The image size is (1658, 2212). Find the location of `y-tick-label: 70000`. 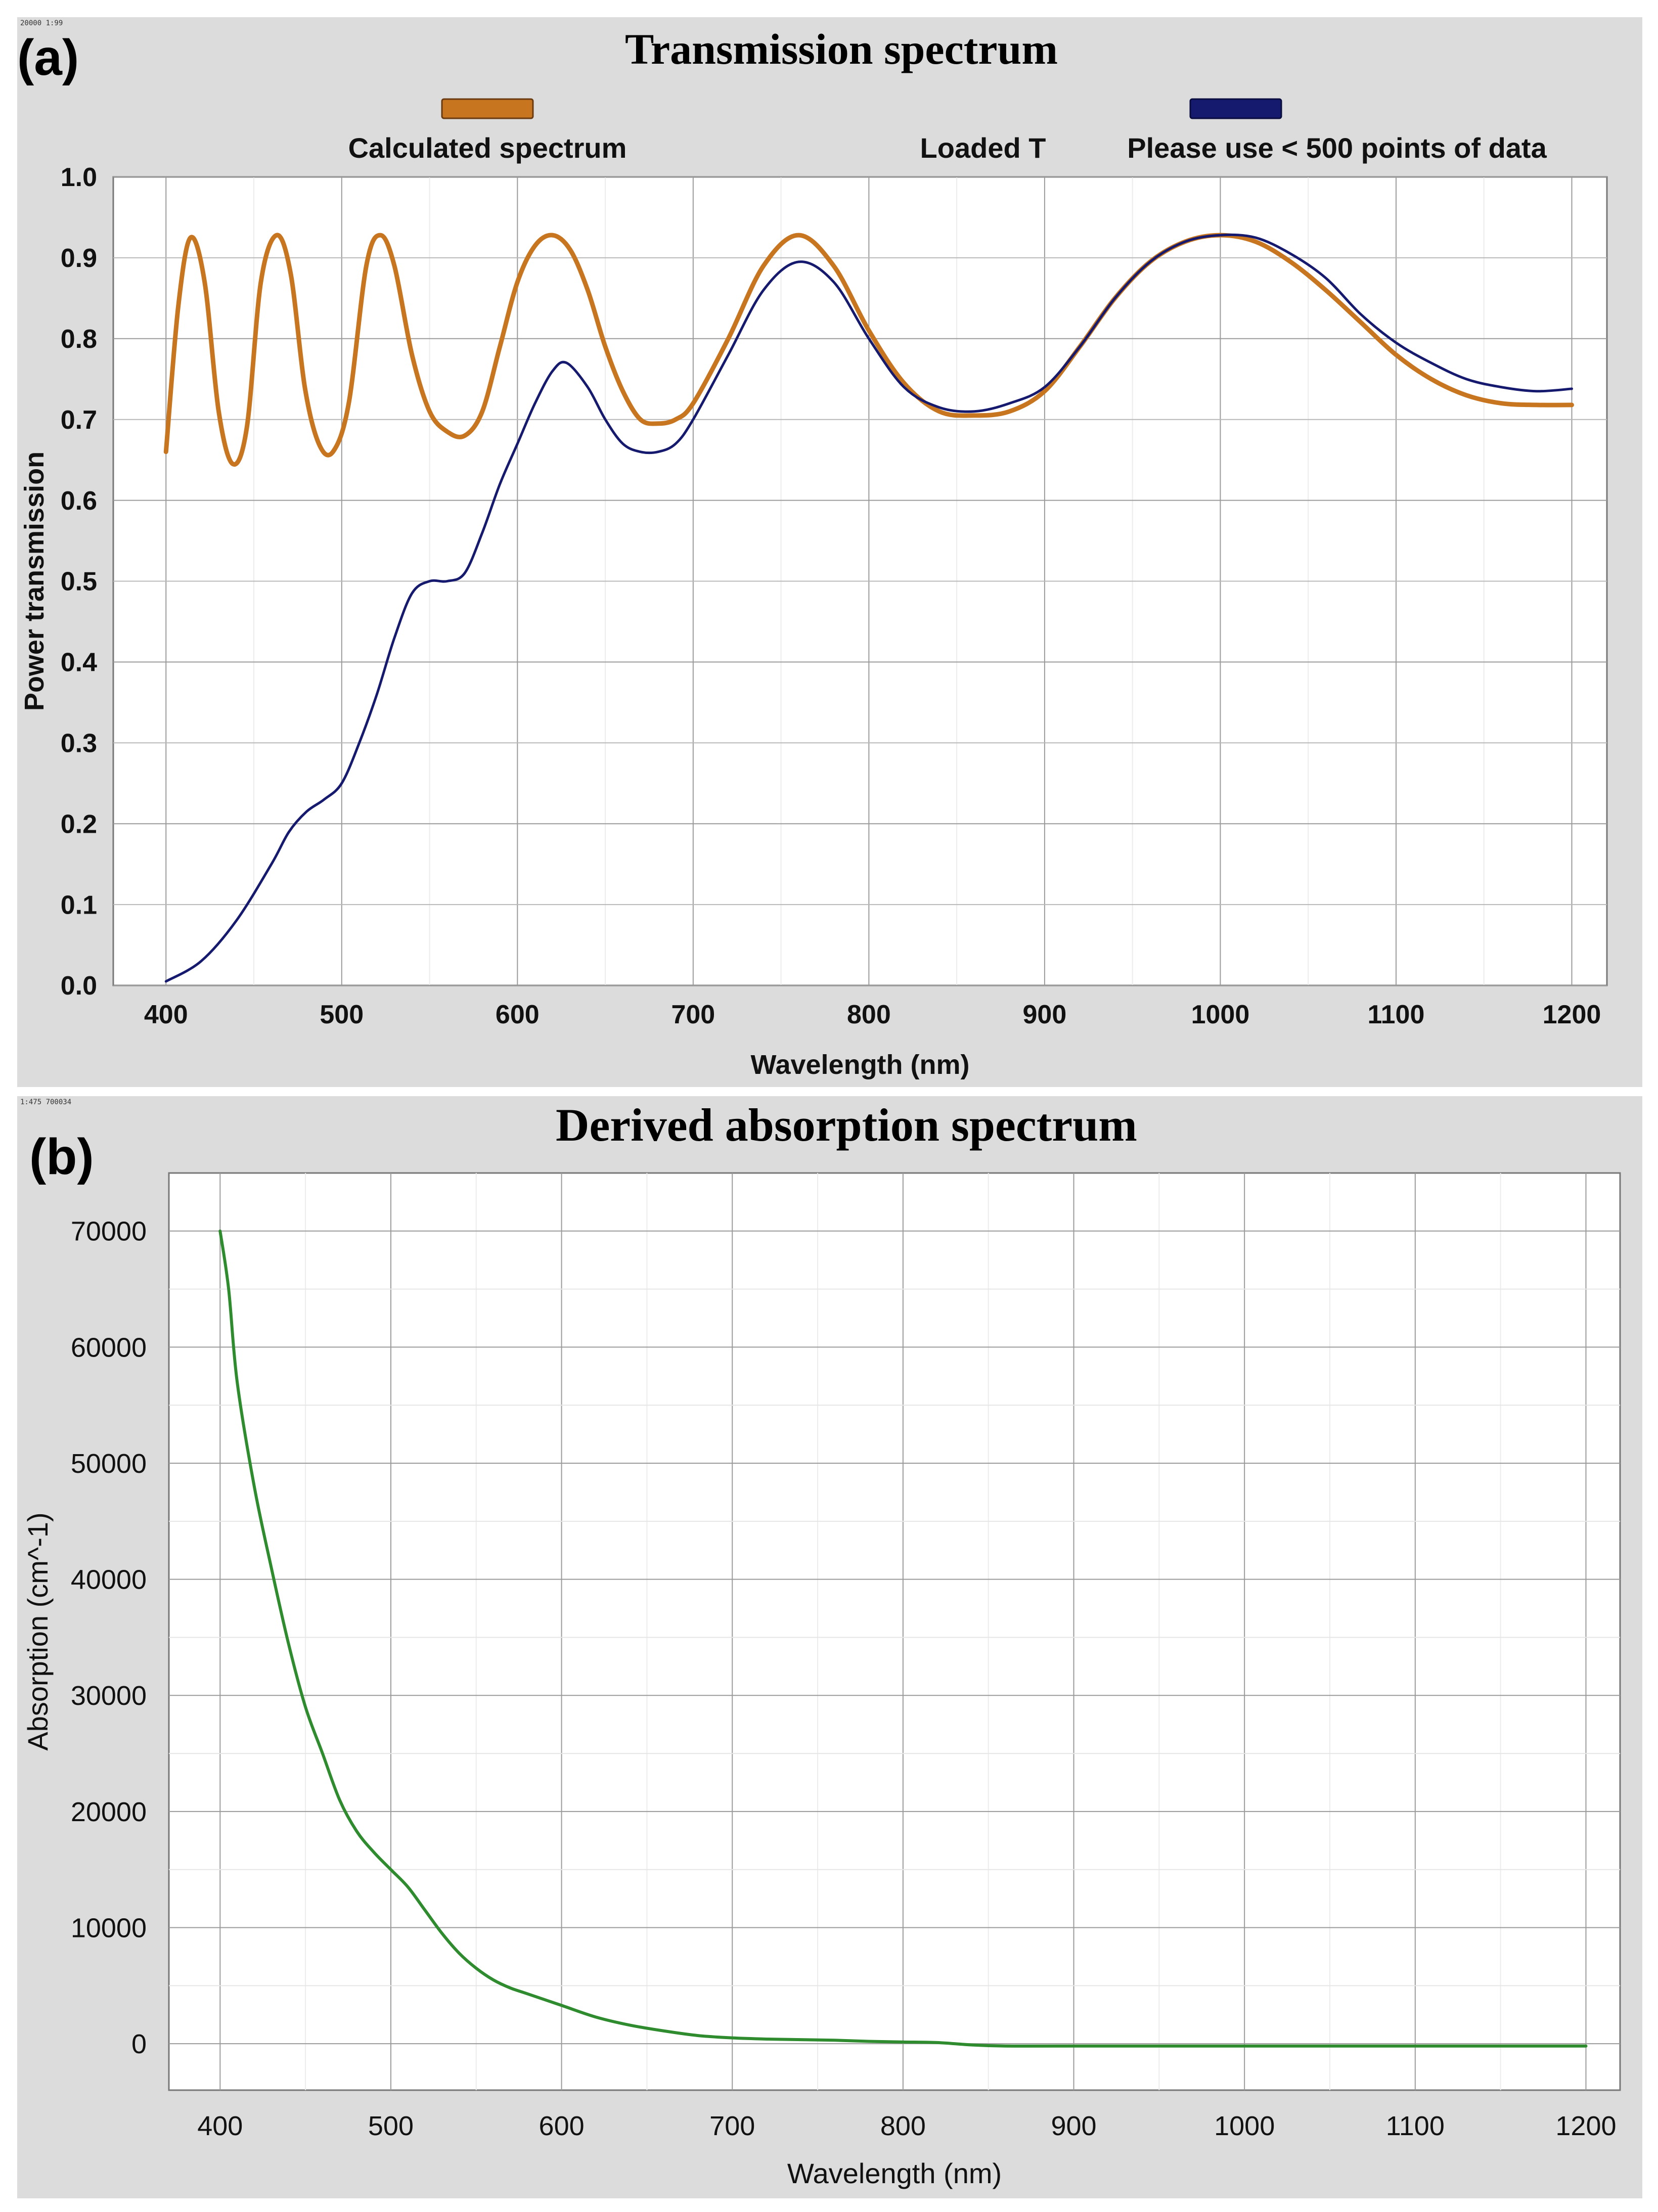

y-tick-label: 70000 is located at coordinates (109, 1232).